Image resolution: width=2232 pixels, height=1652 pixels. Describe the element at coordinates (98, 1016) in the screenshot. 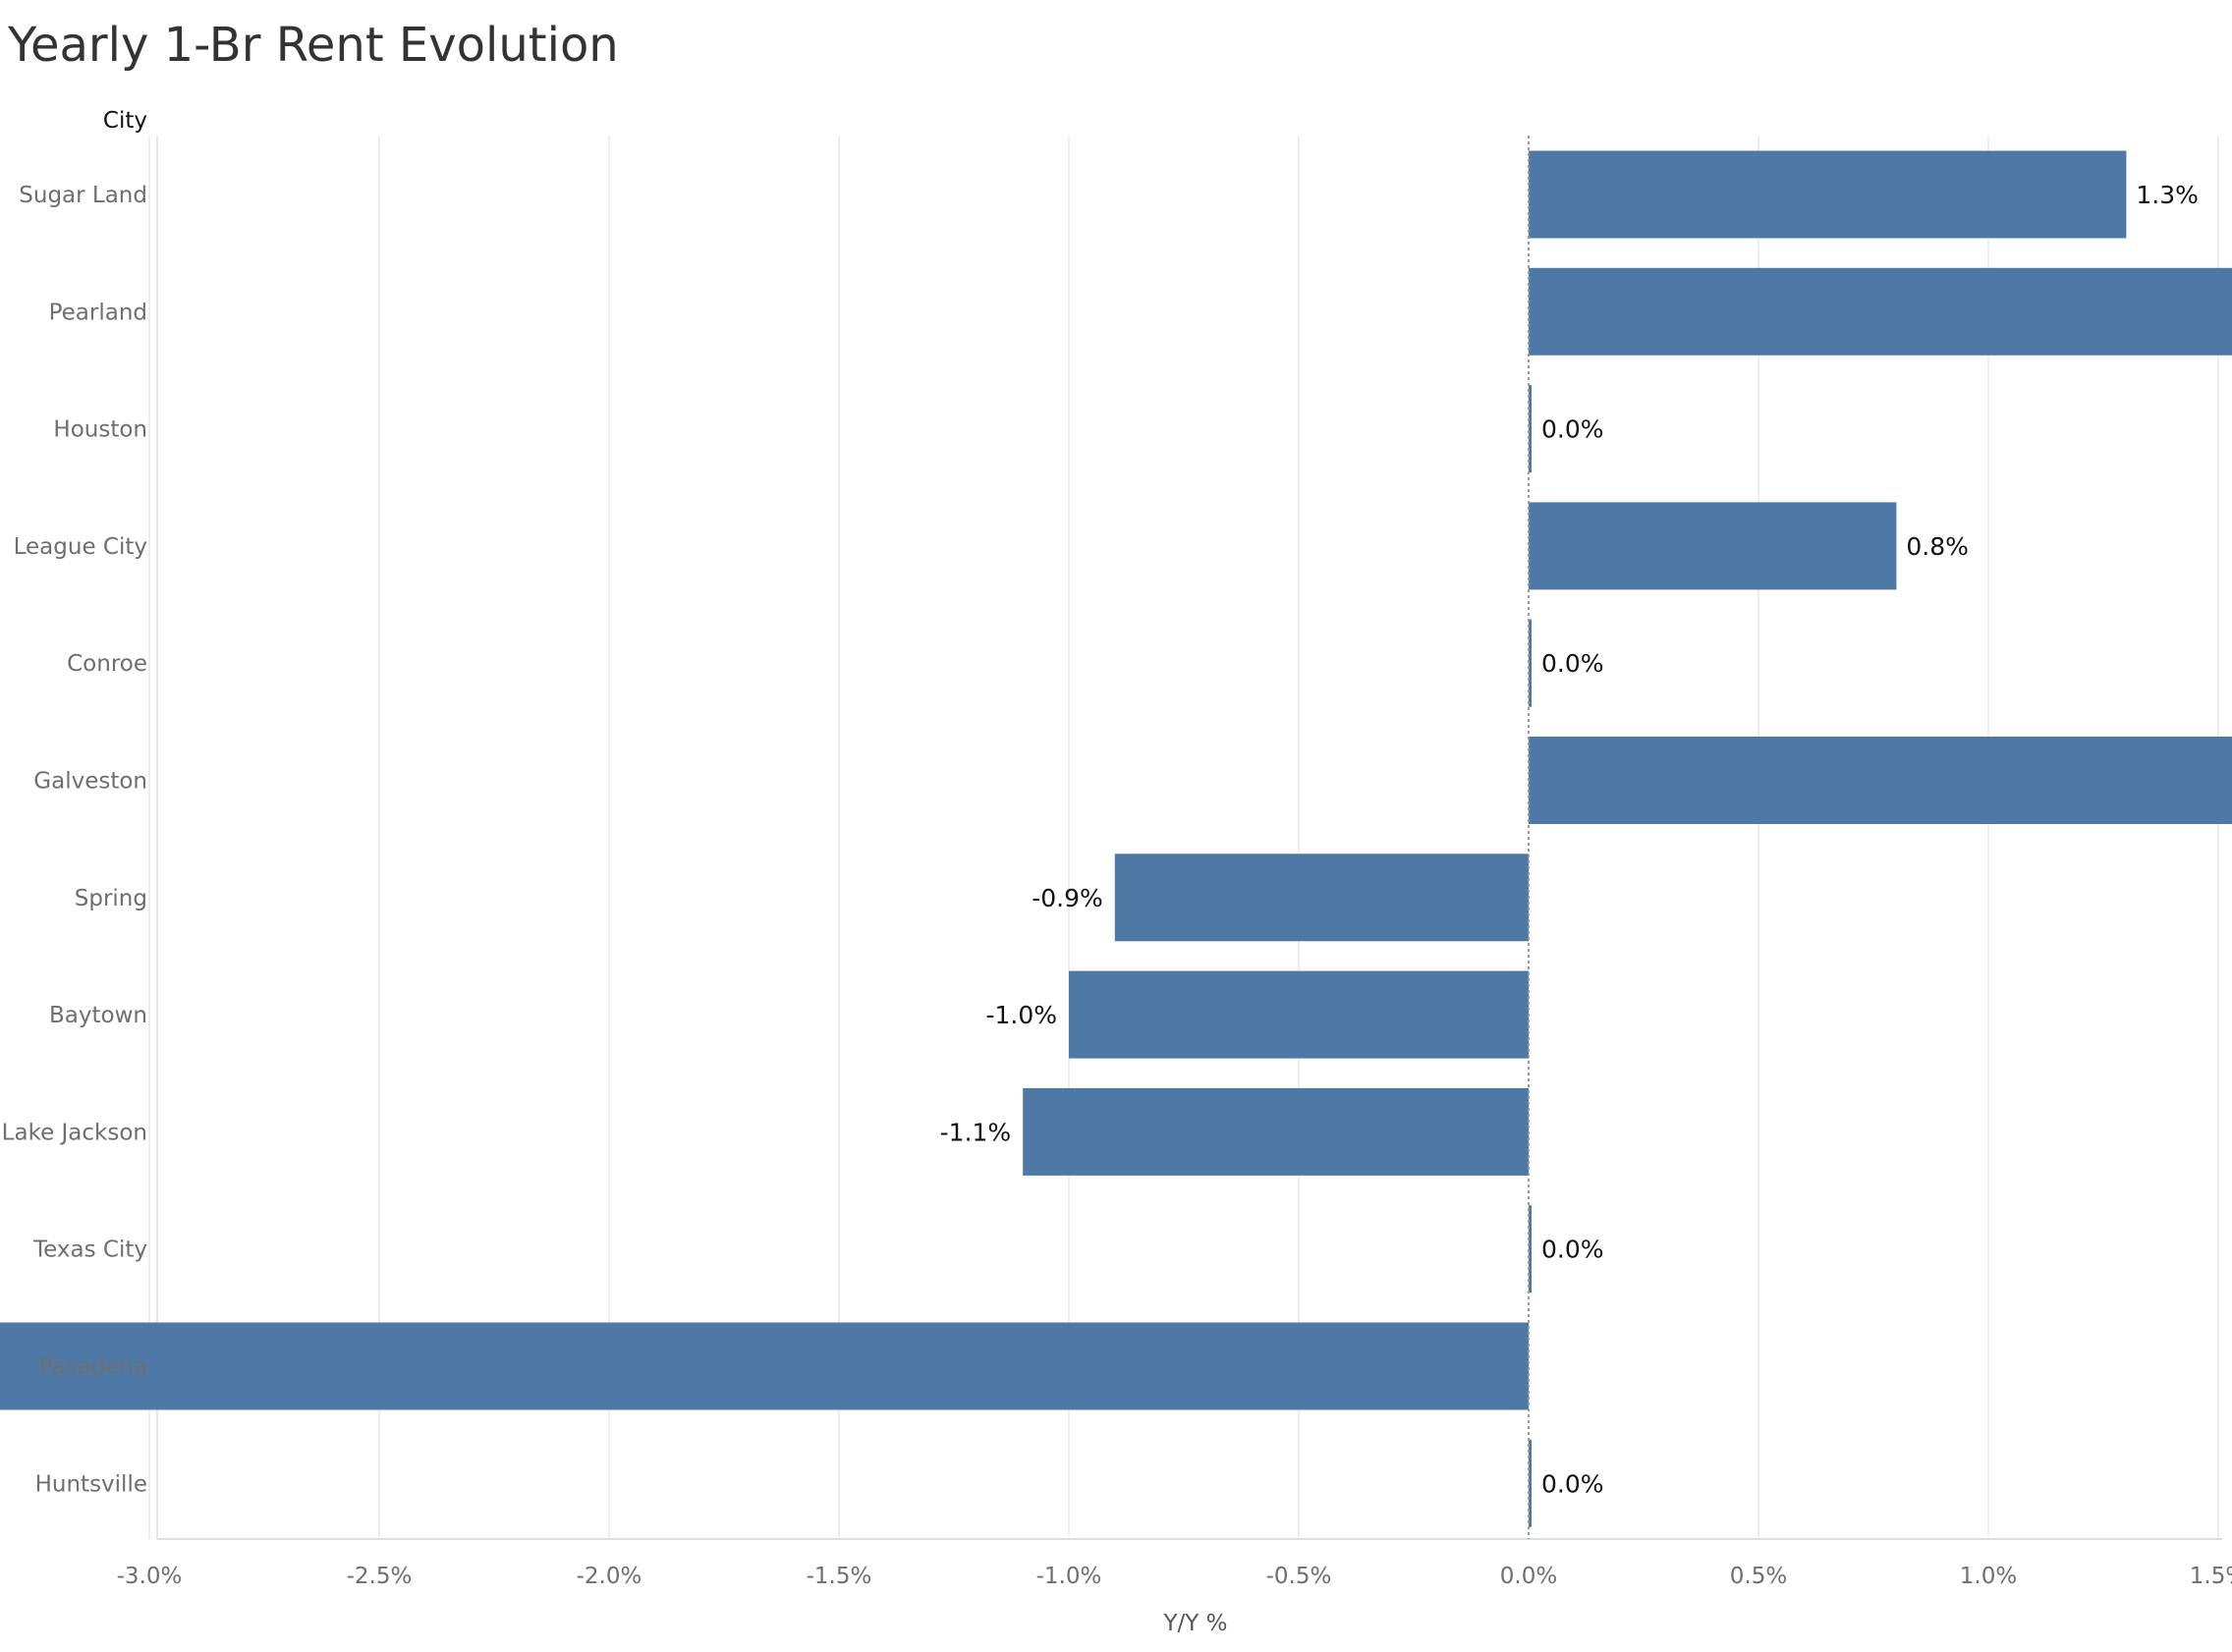

I see `category-label: Baytown` at that location.